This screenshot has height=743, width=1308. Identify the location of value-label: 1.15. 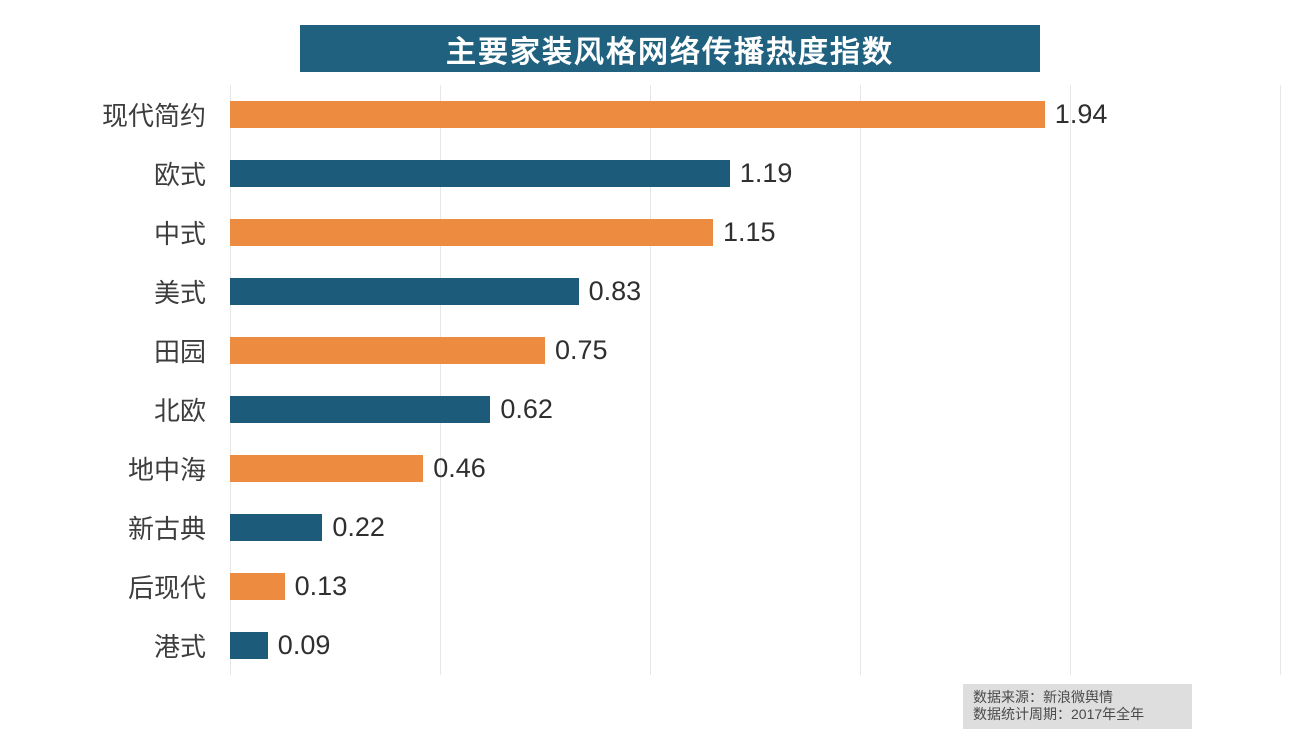
(749, 232).